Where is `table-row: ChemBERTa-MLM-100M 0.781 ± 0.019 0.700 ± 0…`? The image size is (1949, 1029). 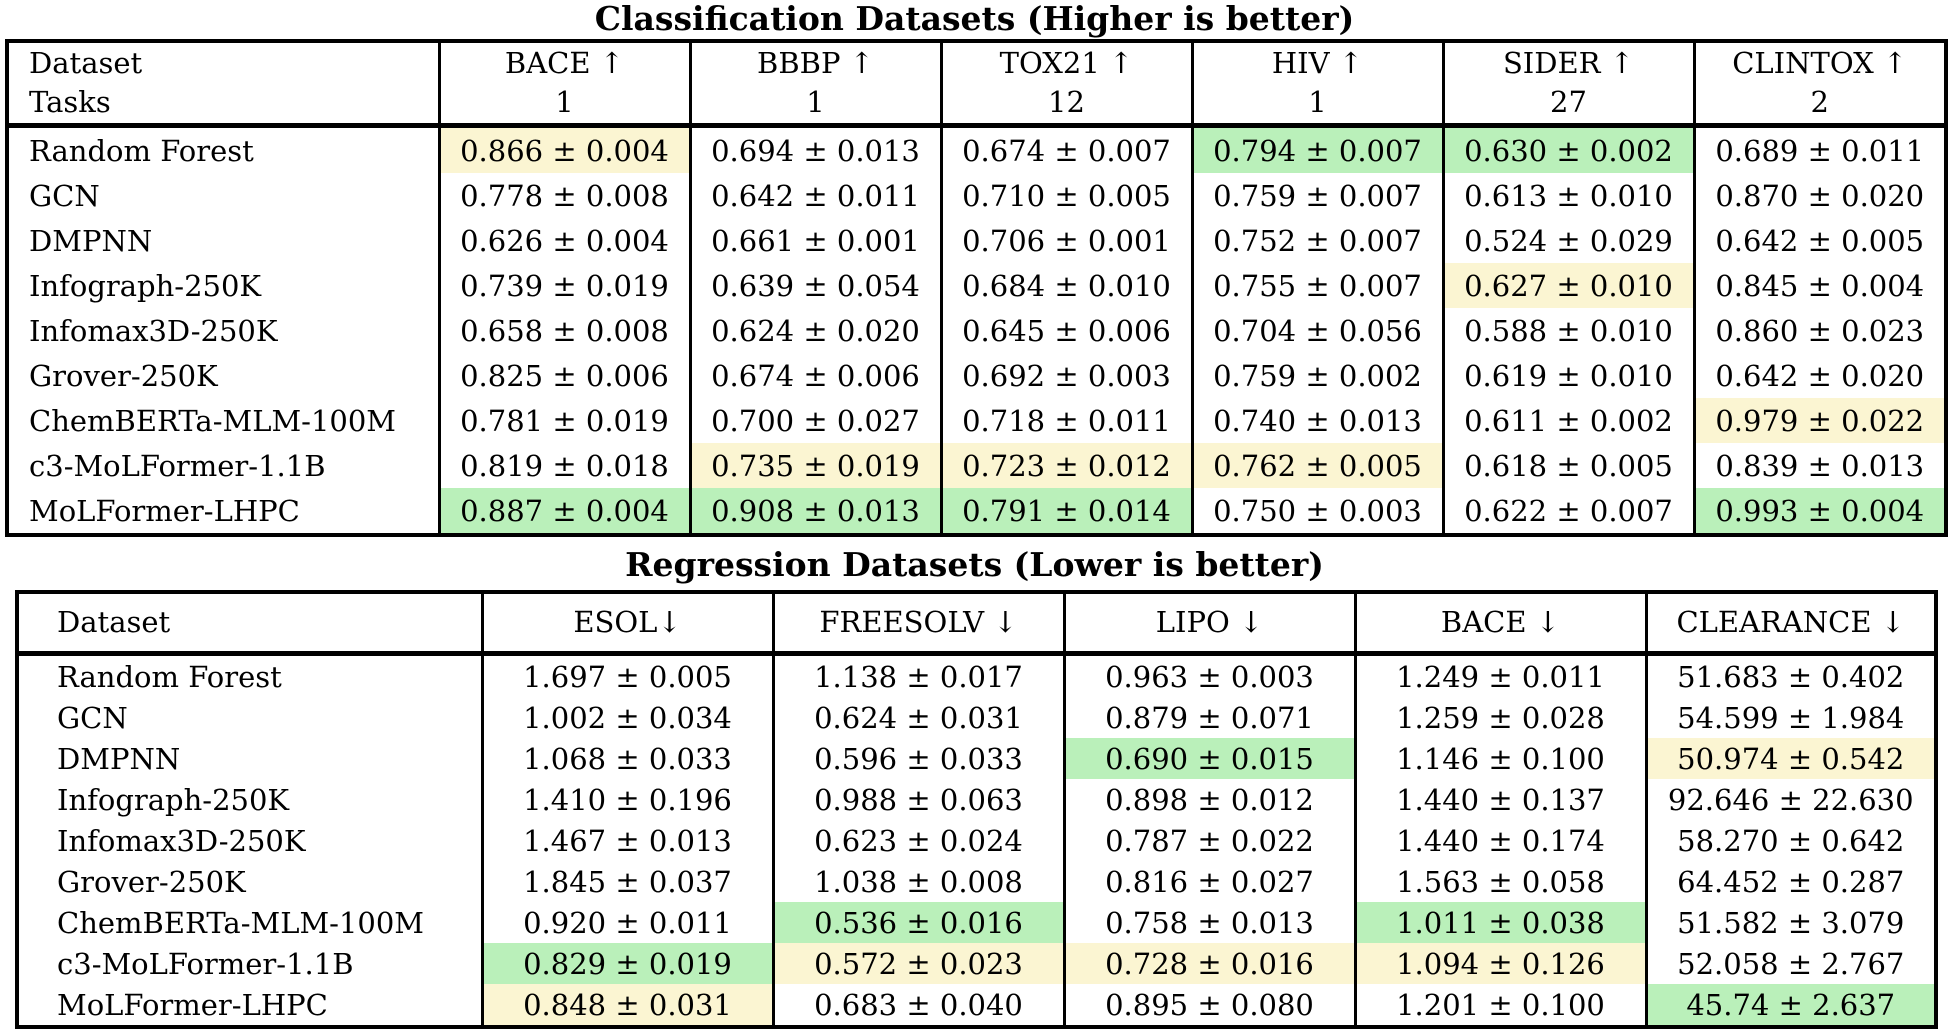
table-row: ChemBERTa-MLM-100M 0.781 ± 0.019 0.700 ± 0… is located at coordinates (976, 420).